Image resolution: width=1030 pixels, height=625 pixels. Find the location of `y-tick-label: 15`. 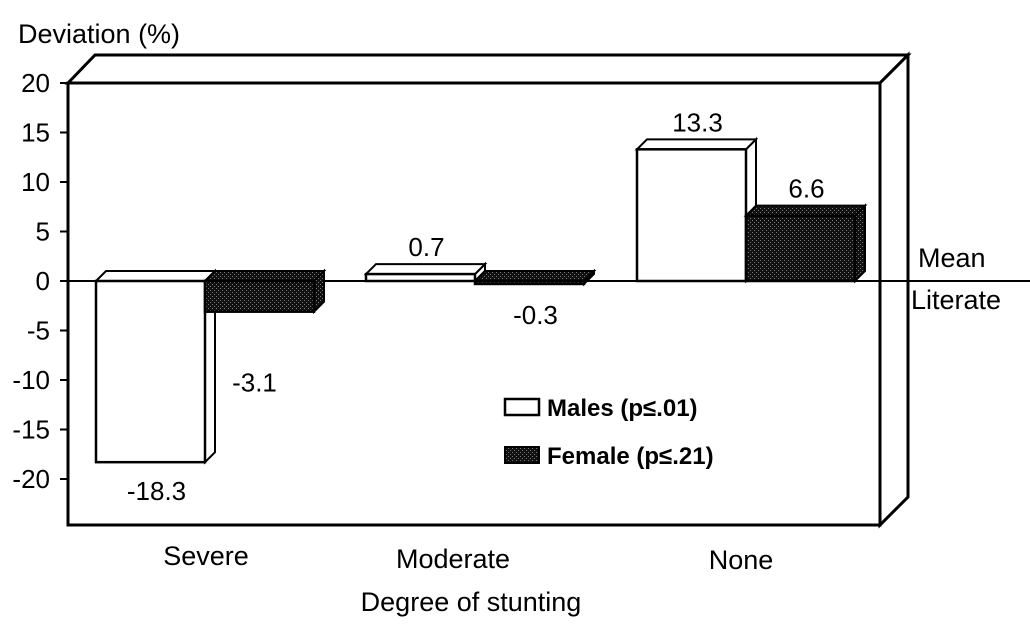

y-tick-label: 15 is located at coordinates (35, 133).